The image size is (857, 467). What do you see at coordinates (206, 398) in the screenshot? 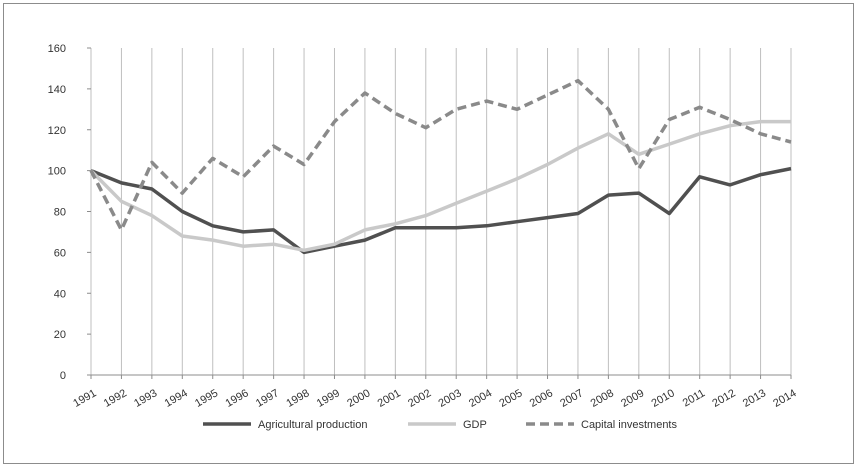
I see `x-tick-label: 1995` at bounding box center [206, 398].